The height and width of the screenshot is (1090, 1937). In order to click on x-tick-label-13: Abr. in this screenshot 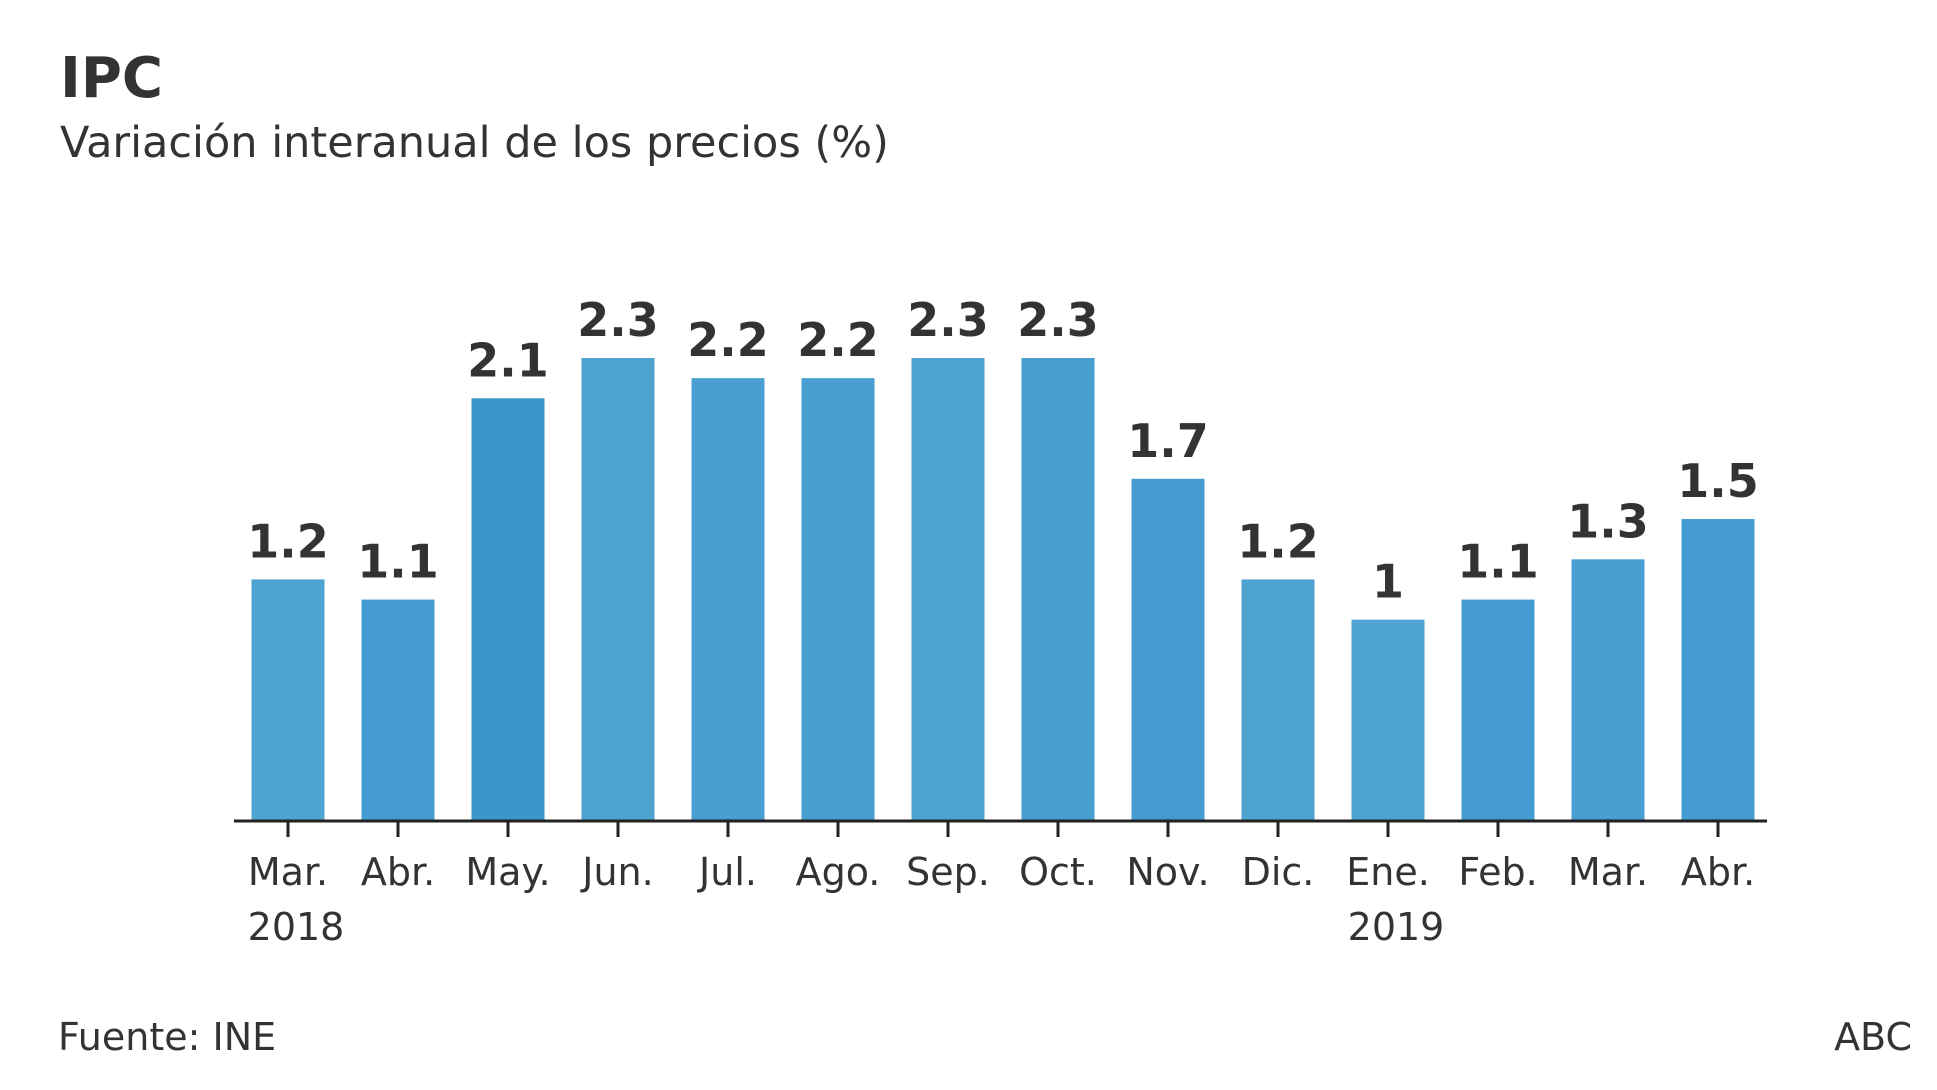, I will do `click(1718, 872)`.